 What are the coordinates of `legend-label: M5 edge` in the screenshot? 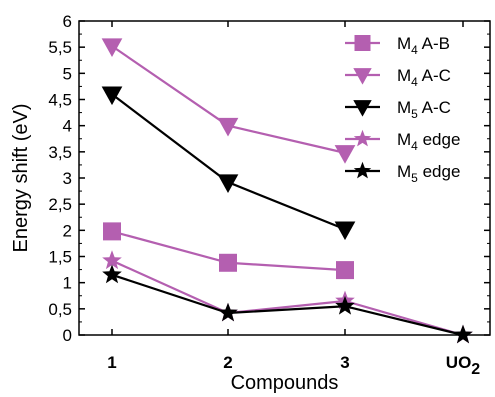 It's located at (428, 173).